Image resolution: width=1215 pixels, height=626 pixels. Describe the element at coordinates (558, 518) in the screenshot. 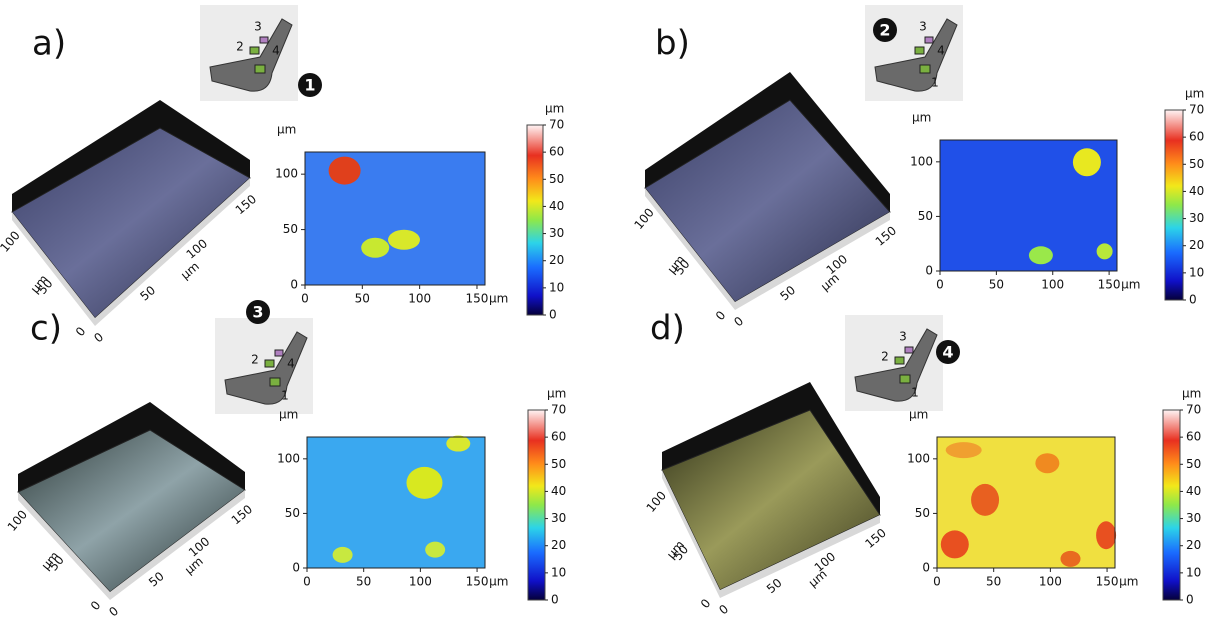

I see `colorbar-tick-label: 30` at that location.